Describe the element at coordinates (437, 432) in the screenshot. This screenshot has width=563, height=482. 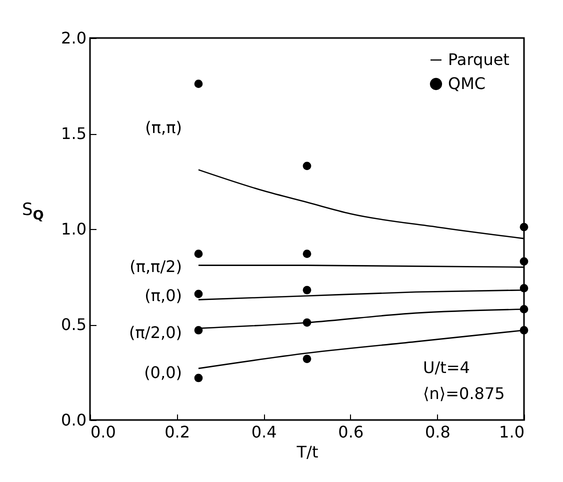
I see `x-tick-label: 0.8` at that location.